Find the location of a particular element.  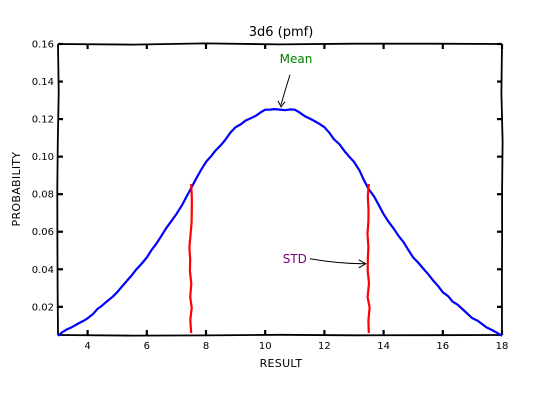

mean-arrow is located at coordinates (285, 89).